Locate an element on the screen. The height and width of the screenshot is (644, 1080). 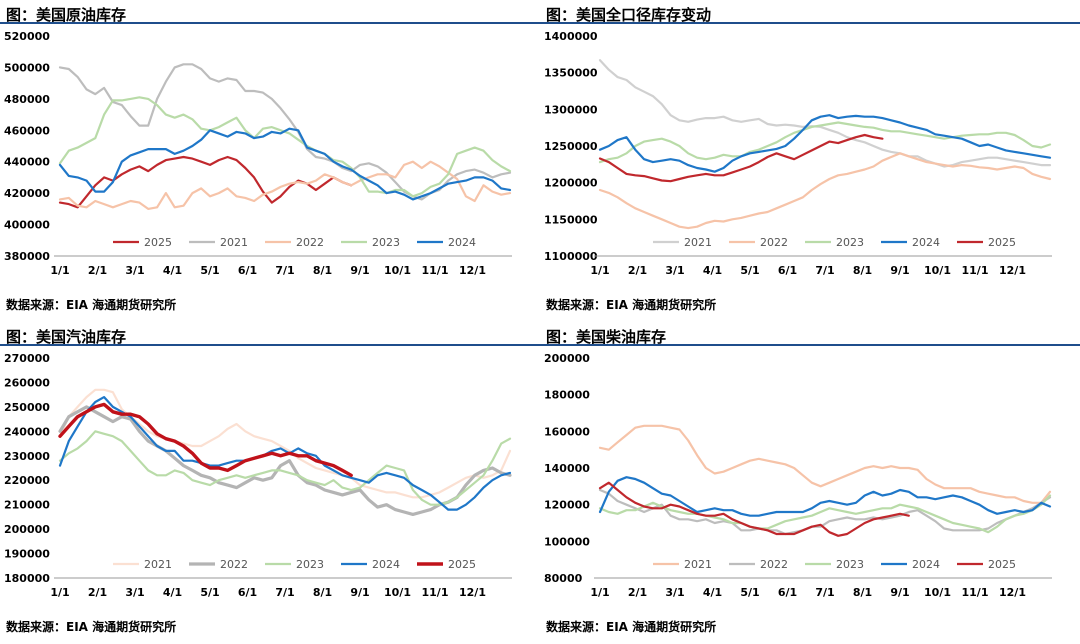
y-tick-label: 440000 is located at coordinates (27, 162).